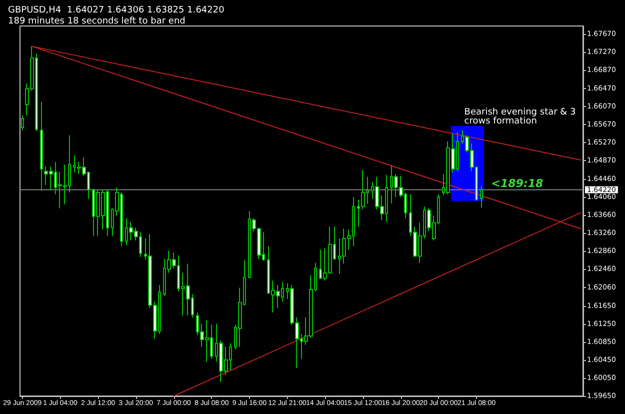 Image resolution: width=625 pixels, height=414 pixels. What do you see at coordinates (116, 11) in the screenshot?
I see `chart-title: GBPUSD,H4 1.64027 1.64306 1.63825 1.64220` at bounding box center [116, 11].